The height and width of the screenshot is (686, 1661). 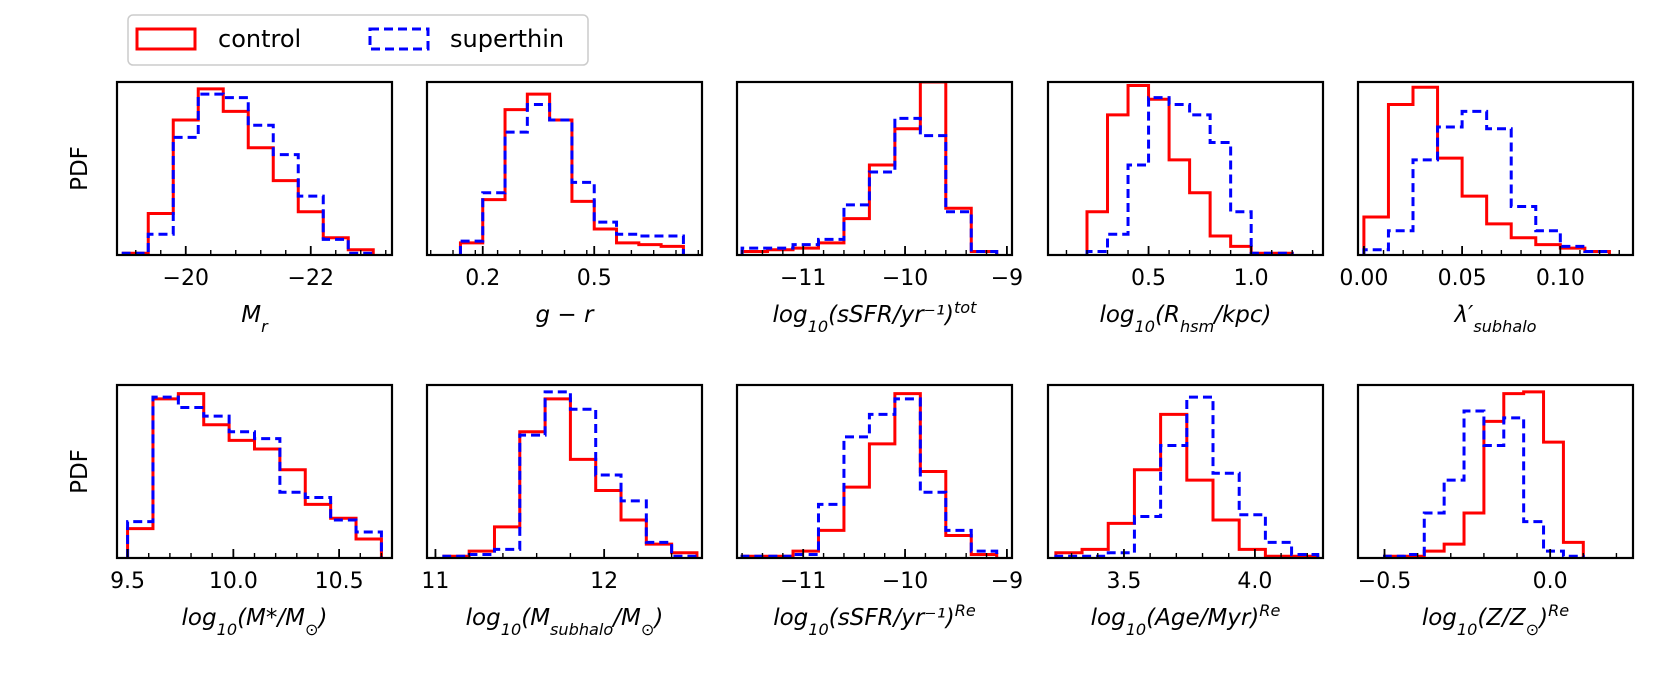 I want to click on panel-0-0: −20 −22 Mr PDF, so click(x=230, y=208).